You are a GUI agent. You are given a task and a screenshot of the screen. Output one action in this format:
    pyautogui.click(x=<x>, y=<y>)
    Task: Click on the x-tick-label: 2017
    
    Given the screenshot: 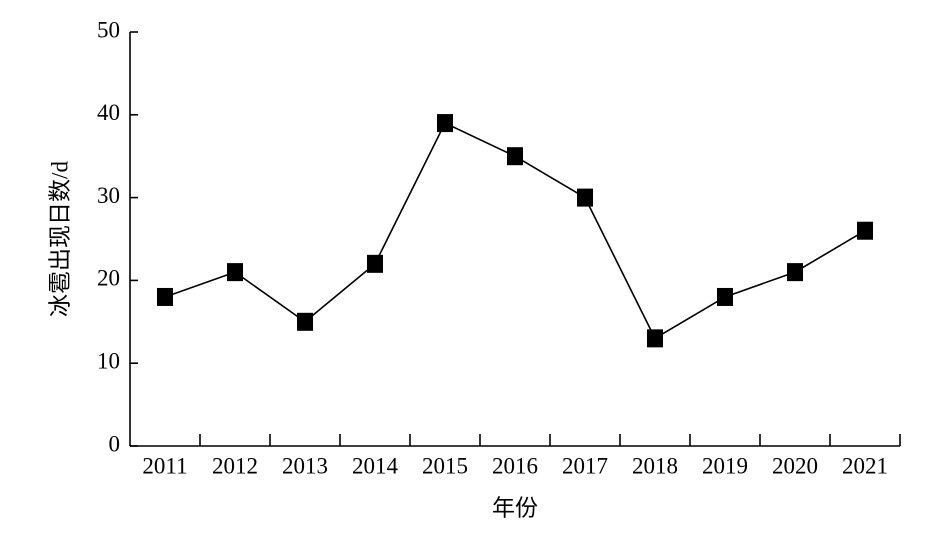 What is the action you would take?
    pyautogui.click(x=585, y=465)
    